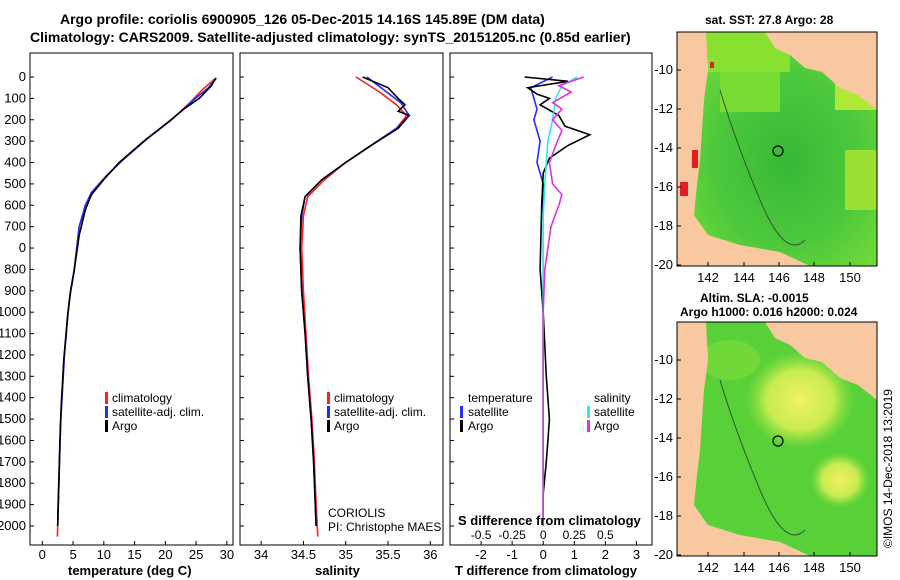 This screenshot has height=580, width=900. I want to click on depth-tick-label: 1100, so click(13, 333).